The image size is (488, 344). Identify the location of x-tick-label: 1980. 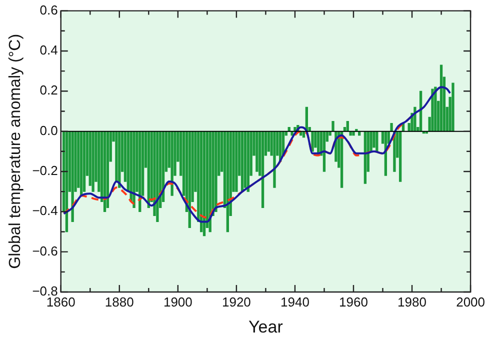
(412, 302).